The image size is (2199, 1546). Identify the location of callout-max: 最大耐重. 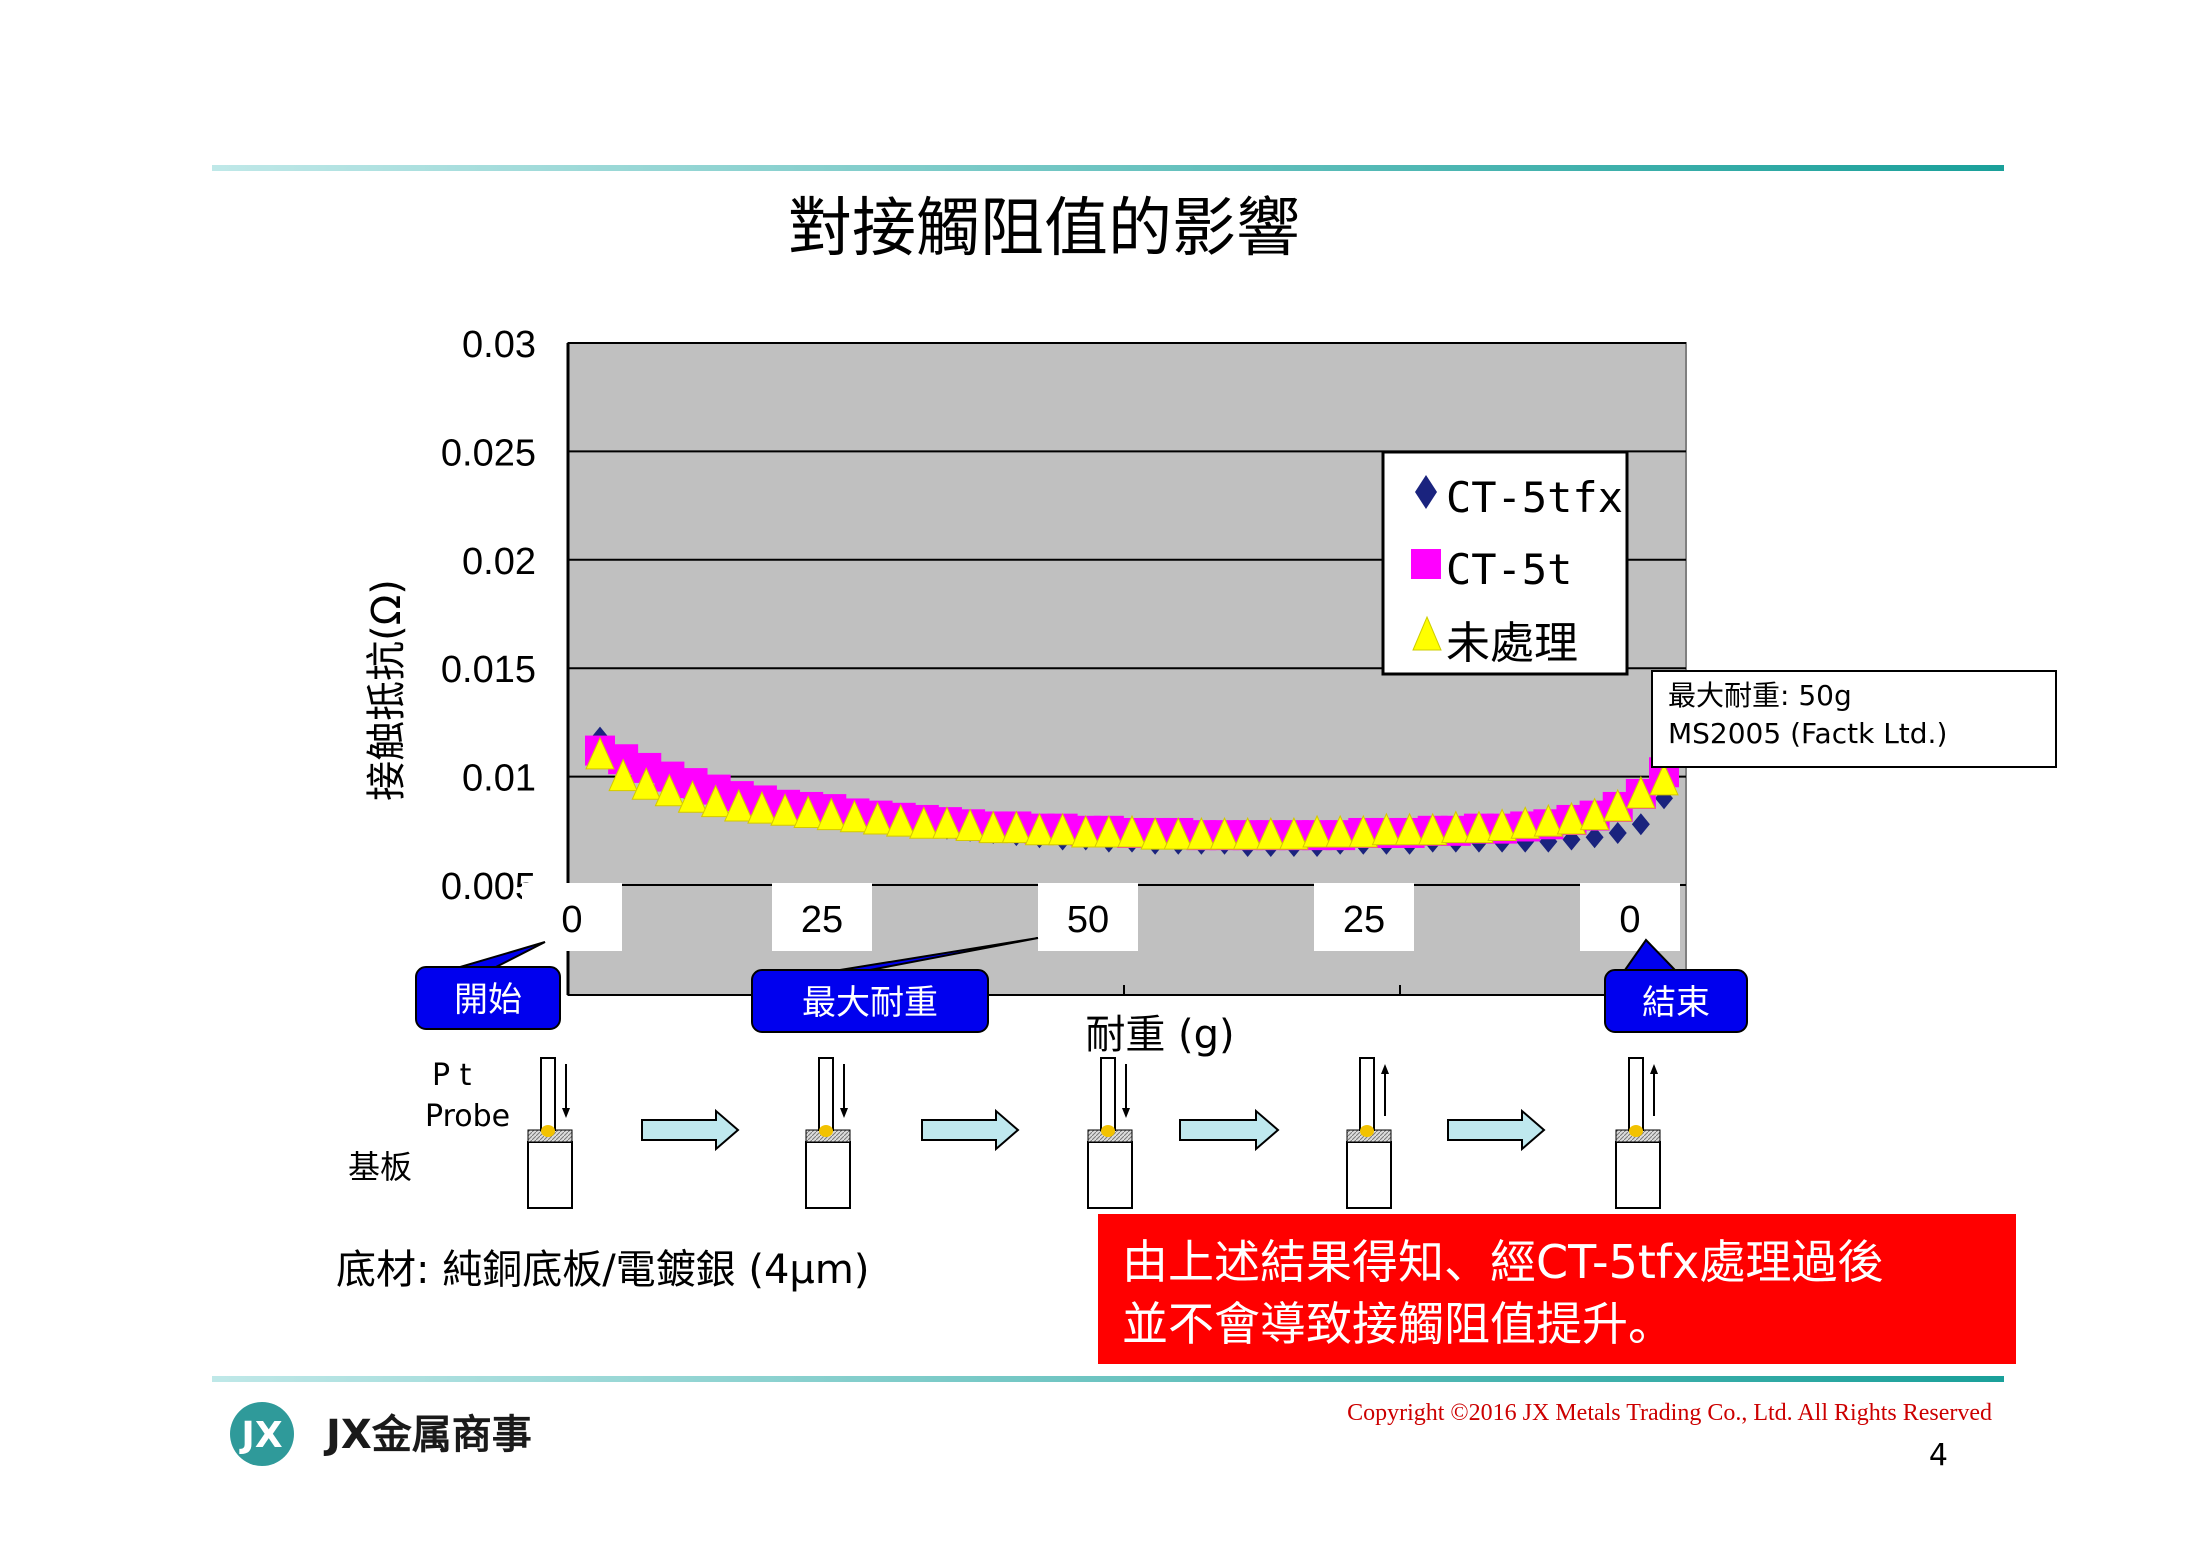
(895, 985).